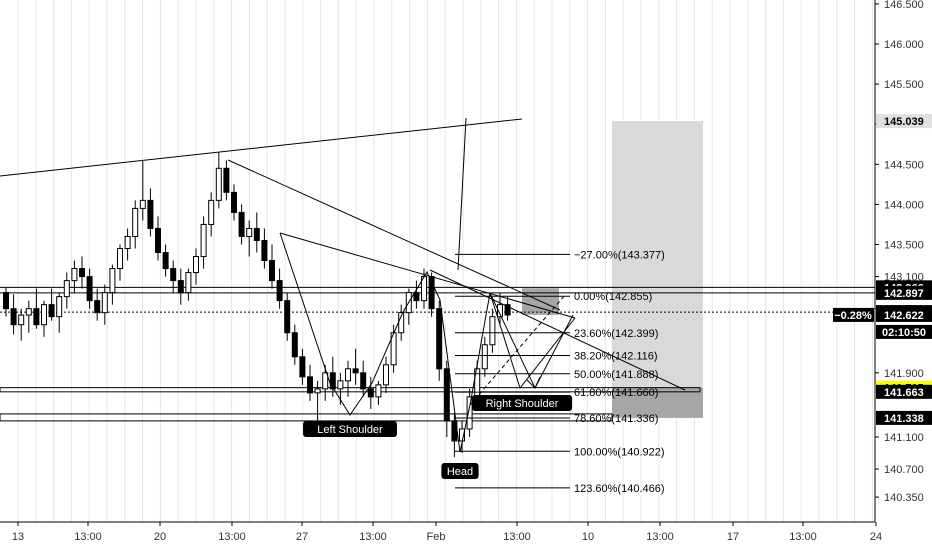 This screenshot has height=555, width=932. Describe the element at coordinates (853, 314) in the screenshot. I see `percent-change-bg` at that location.